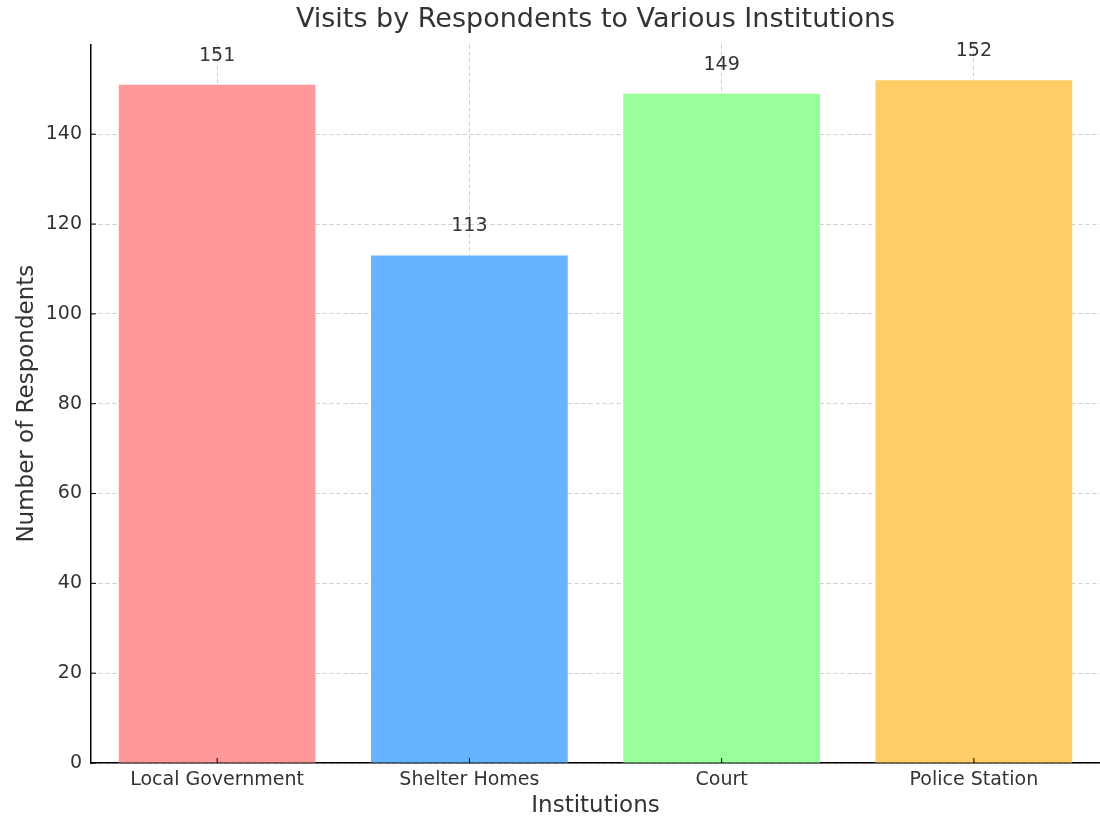 The width and height of the screenshot is (1100, 821). I want to click on y-axis-title: Number of Respondents, so click(24, 403).